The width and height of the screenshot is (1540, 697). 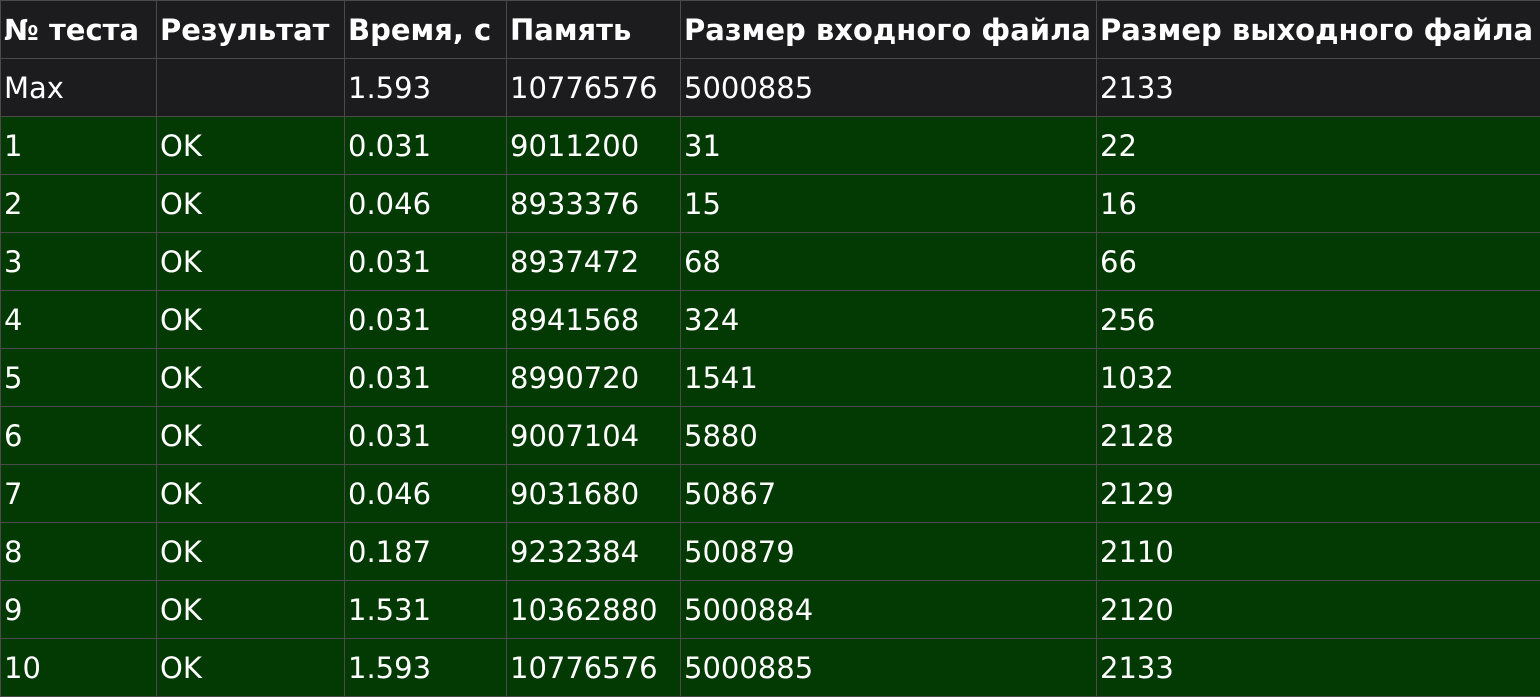 I want to click on input-size-cell: 5000885, so click(x=889, y=668).